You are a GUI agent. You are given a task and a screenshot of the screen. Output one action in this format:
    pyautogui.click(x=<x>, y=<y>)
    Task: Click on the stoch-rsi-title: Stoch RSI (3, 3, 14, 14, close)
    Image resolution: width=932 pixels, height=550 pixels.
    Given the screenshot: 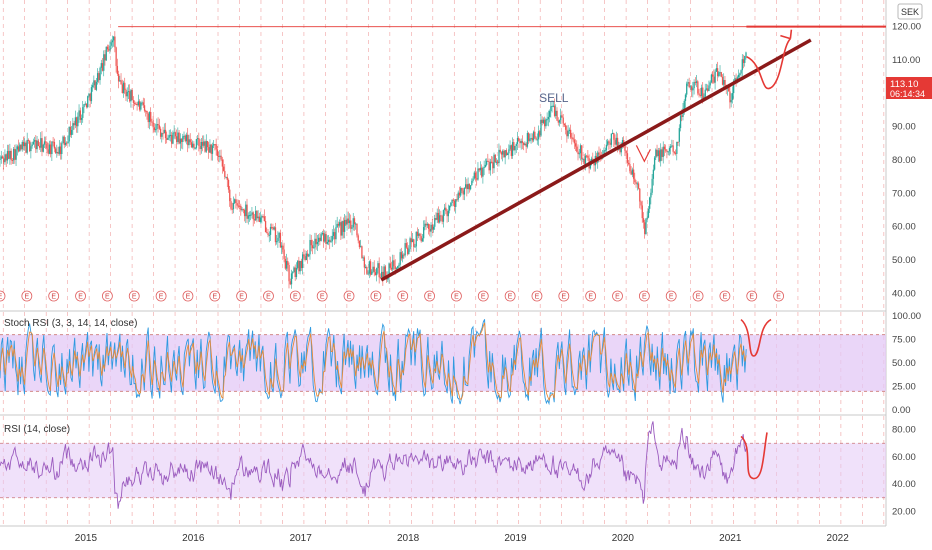 What is the action you would take?
    pyautogui.click(x=70, y=323)
    